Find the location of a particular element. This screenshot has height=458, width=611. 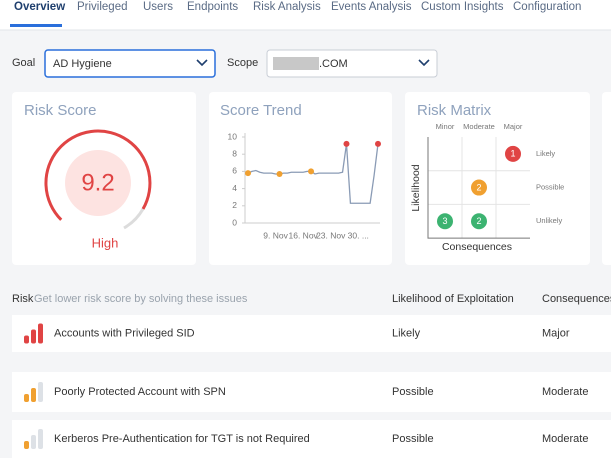

gauge-center is located at coordinates (98, 183).